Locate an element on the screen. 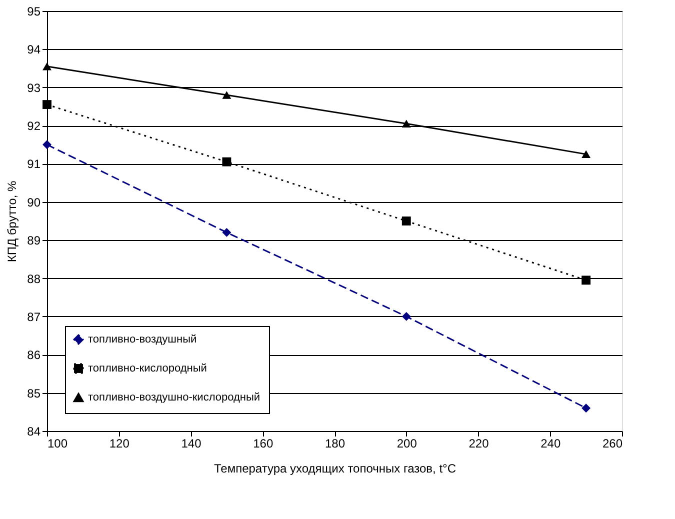  x-axis-title: Температура уходящих топочных газов, t°C is located at coordinates (335, 469).